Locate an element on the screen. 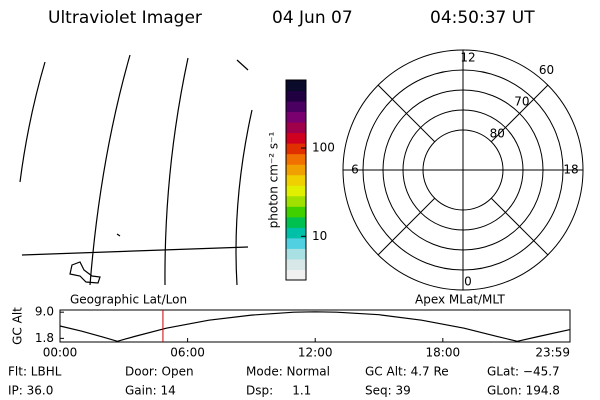  info-field: IP: 36.0 is located at coordinates (30, 391).